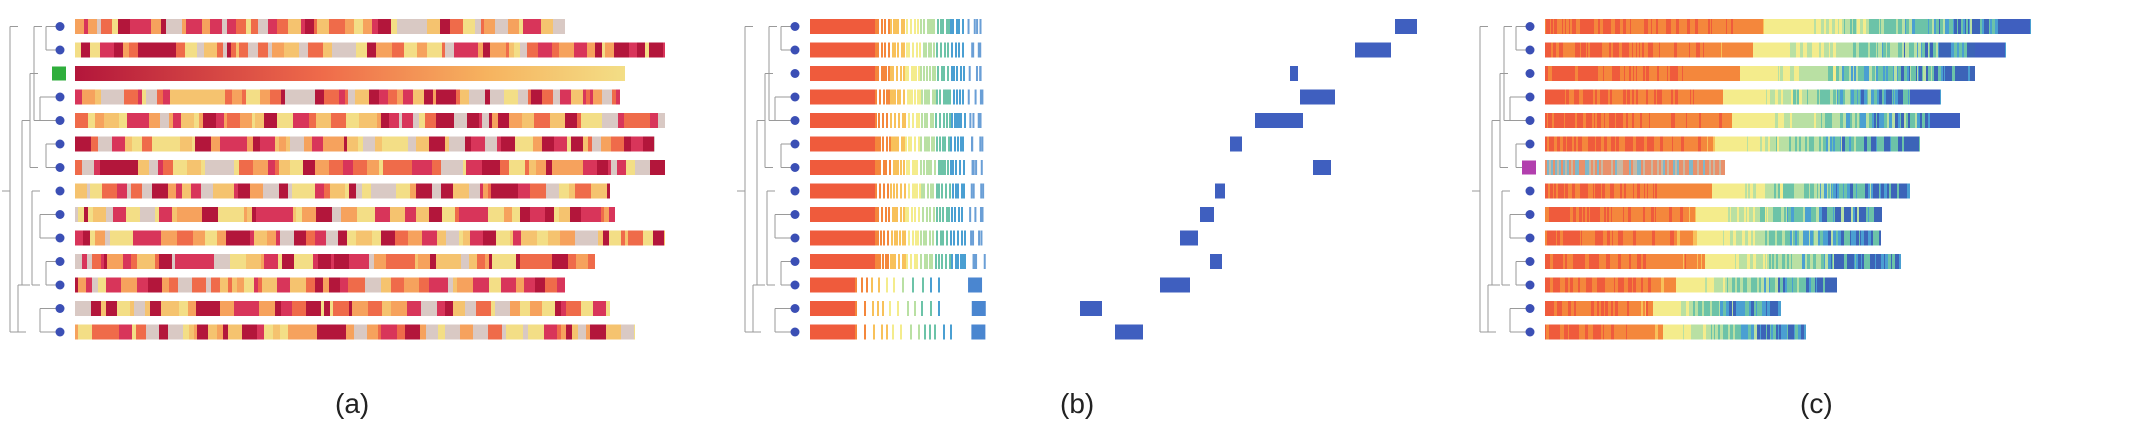 The height and width of the screenshot is (429, 2151). What do you see at coordinates (345, 214) in the screenshot?
I see `sequence-row` at bounding box center [345, 214].